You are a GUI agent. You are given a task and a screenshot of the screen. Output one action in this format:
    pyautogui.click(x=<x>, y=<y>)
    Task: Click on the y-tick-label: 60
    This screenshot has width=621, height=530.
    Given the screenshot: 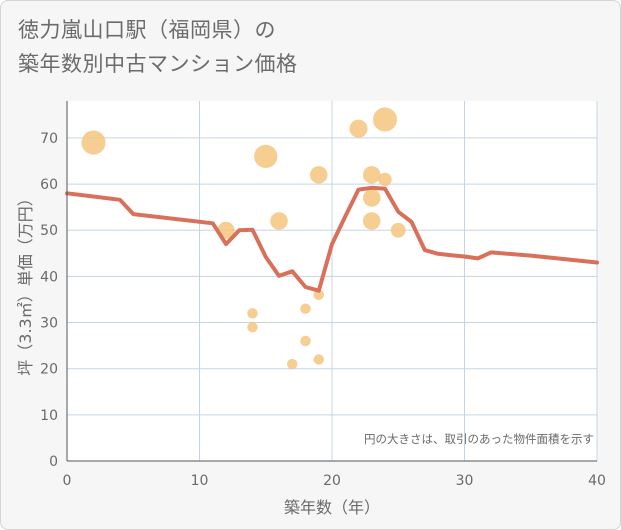 What is the action you would take?
    pyautogui.click(x=49, y=185)
    